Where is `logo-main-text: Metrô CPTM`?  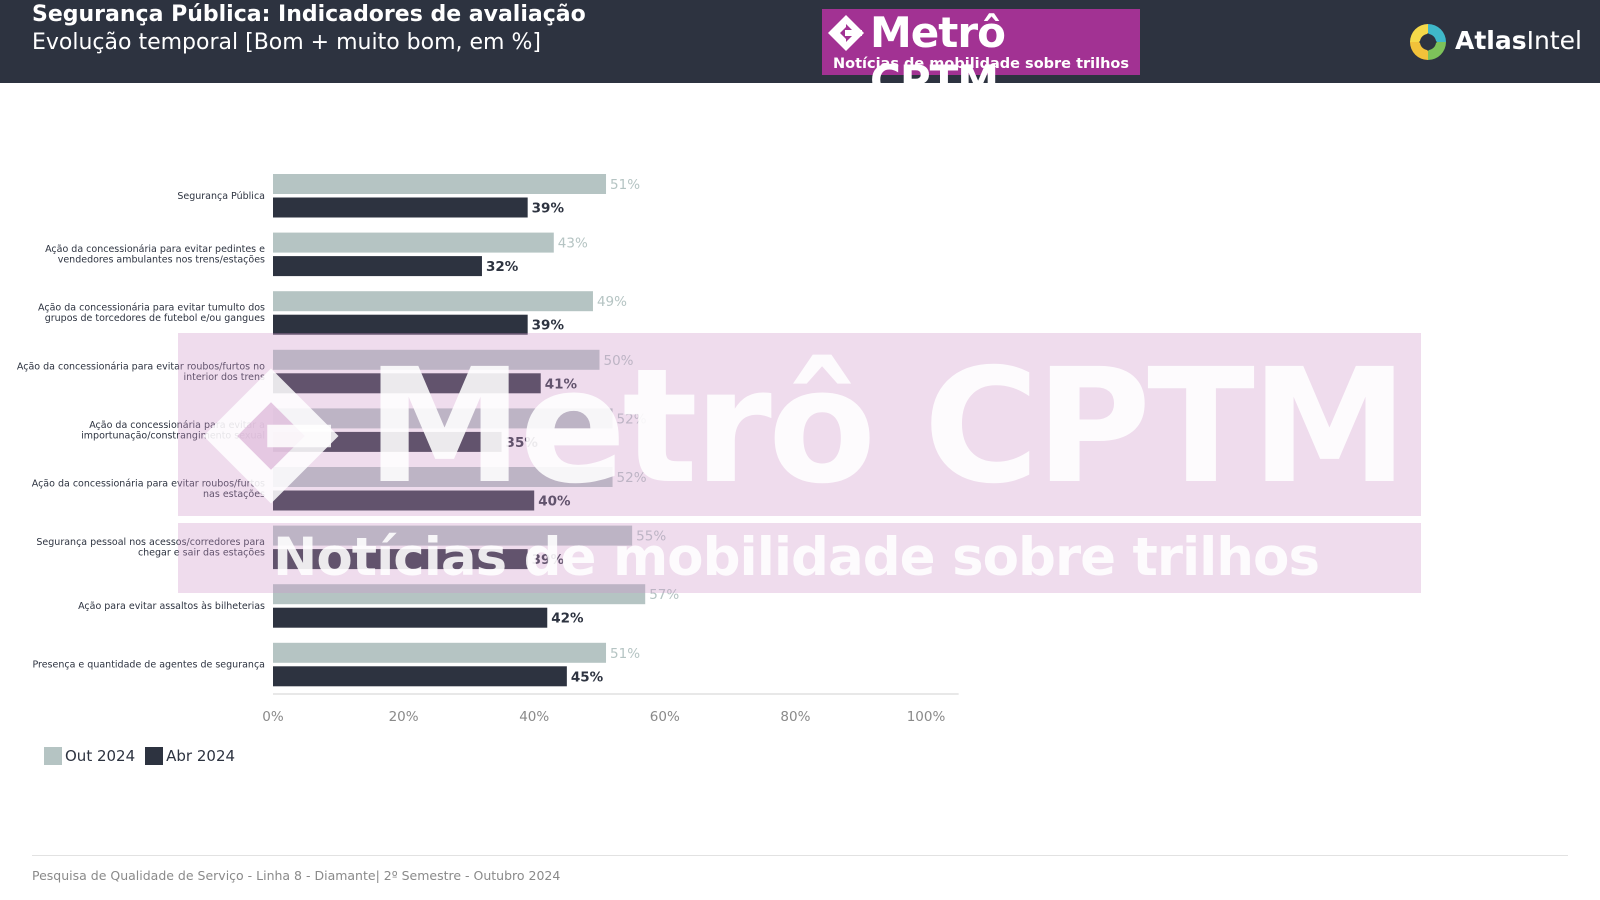
logo-main-text: Metrô CPTM is located at coordinates (938, 56).